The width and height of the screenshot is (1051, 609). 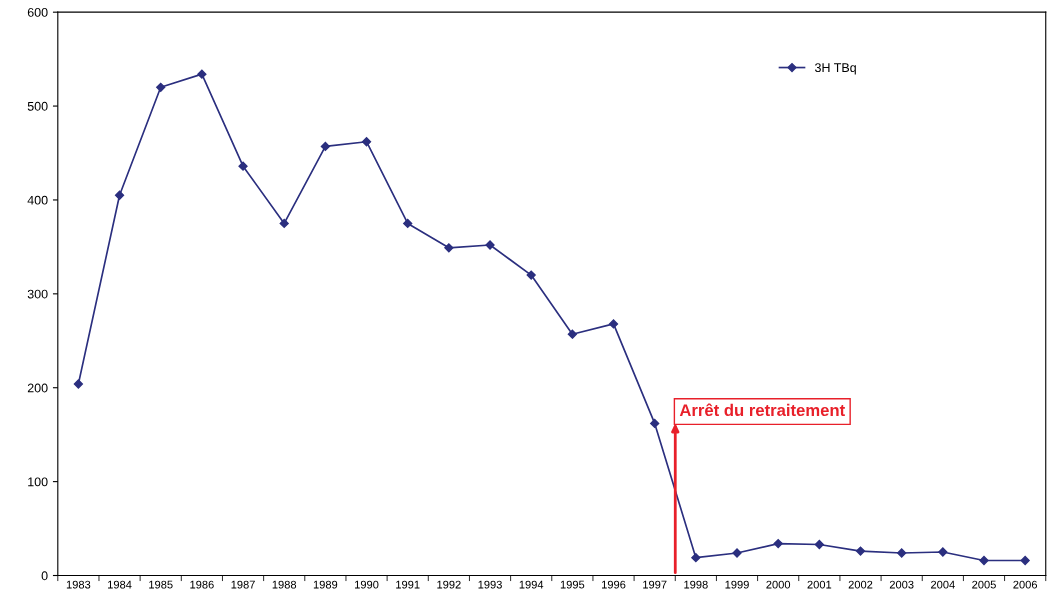 What do you see at coordinates (44, 576) in the screenshot?
I see `y-tick-label: 0` at bounding box center [44, 576].